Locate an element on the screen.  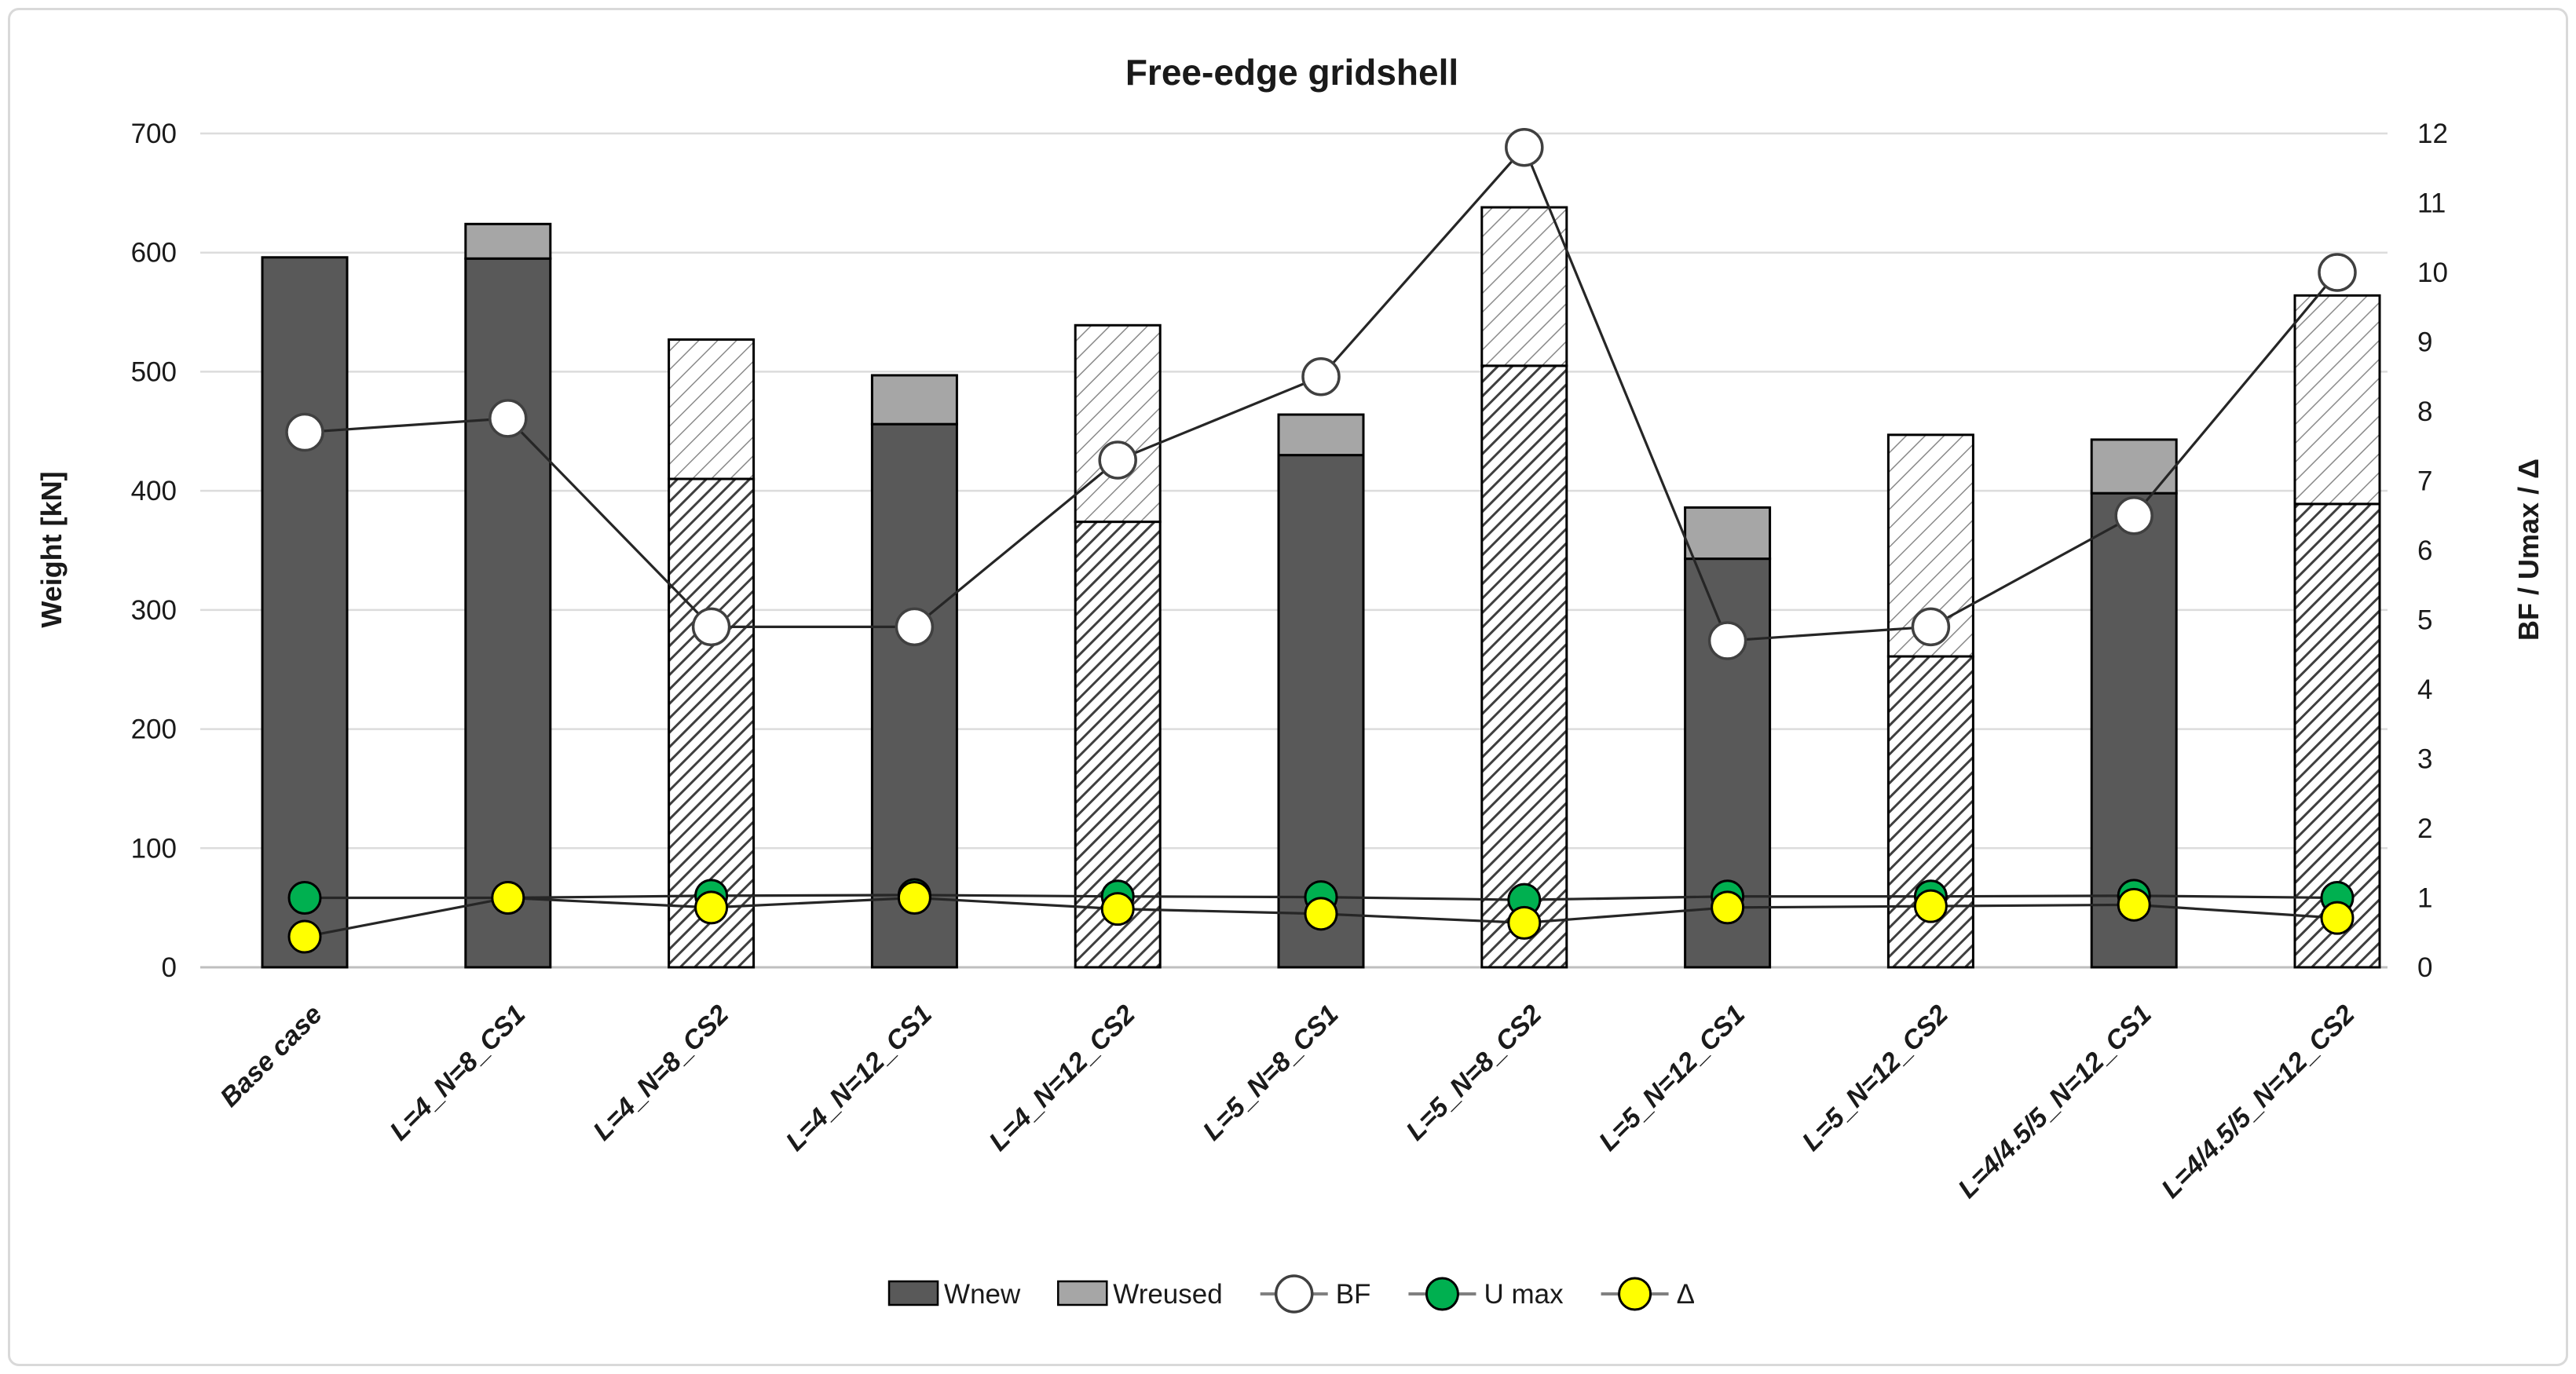
marker-bf-l-5-n-8-cs1 is located at coordinates (1321, 376).